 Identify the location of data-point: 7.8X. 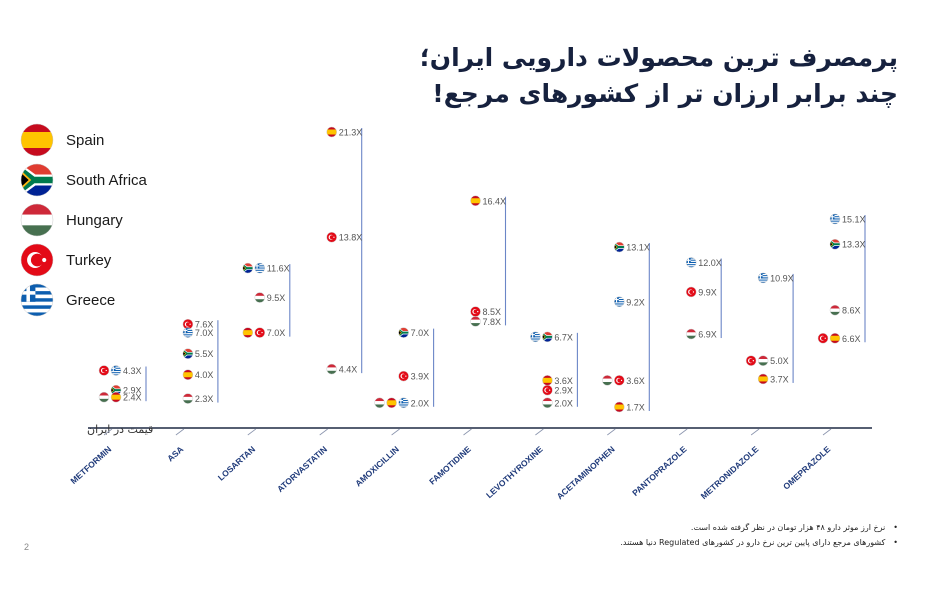
(486, 321).